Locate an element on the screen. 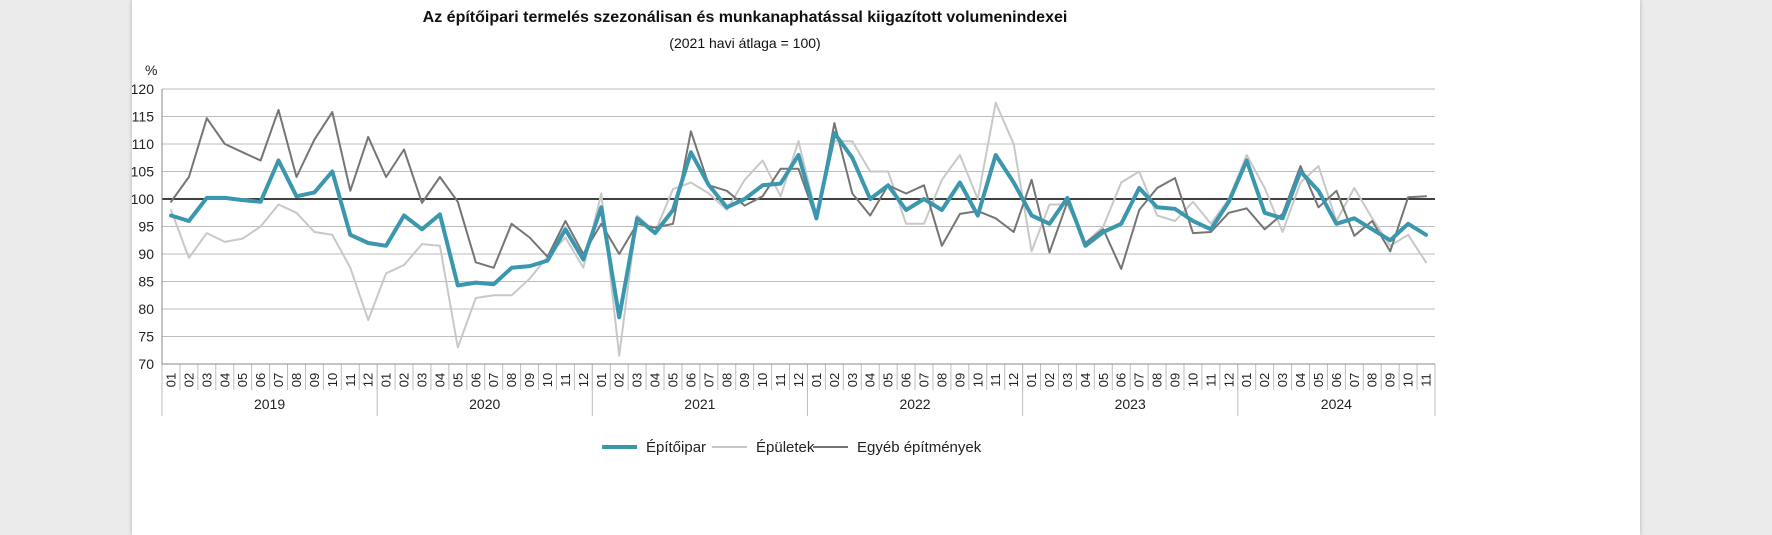  y-tick-label: 95 is located at coordinates (146, 227).